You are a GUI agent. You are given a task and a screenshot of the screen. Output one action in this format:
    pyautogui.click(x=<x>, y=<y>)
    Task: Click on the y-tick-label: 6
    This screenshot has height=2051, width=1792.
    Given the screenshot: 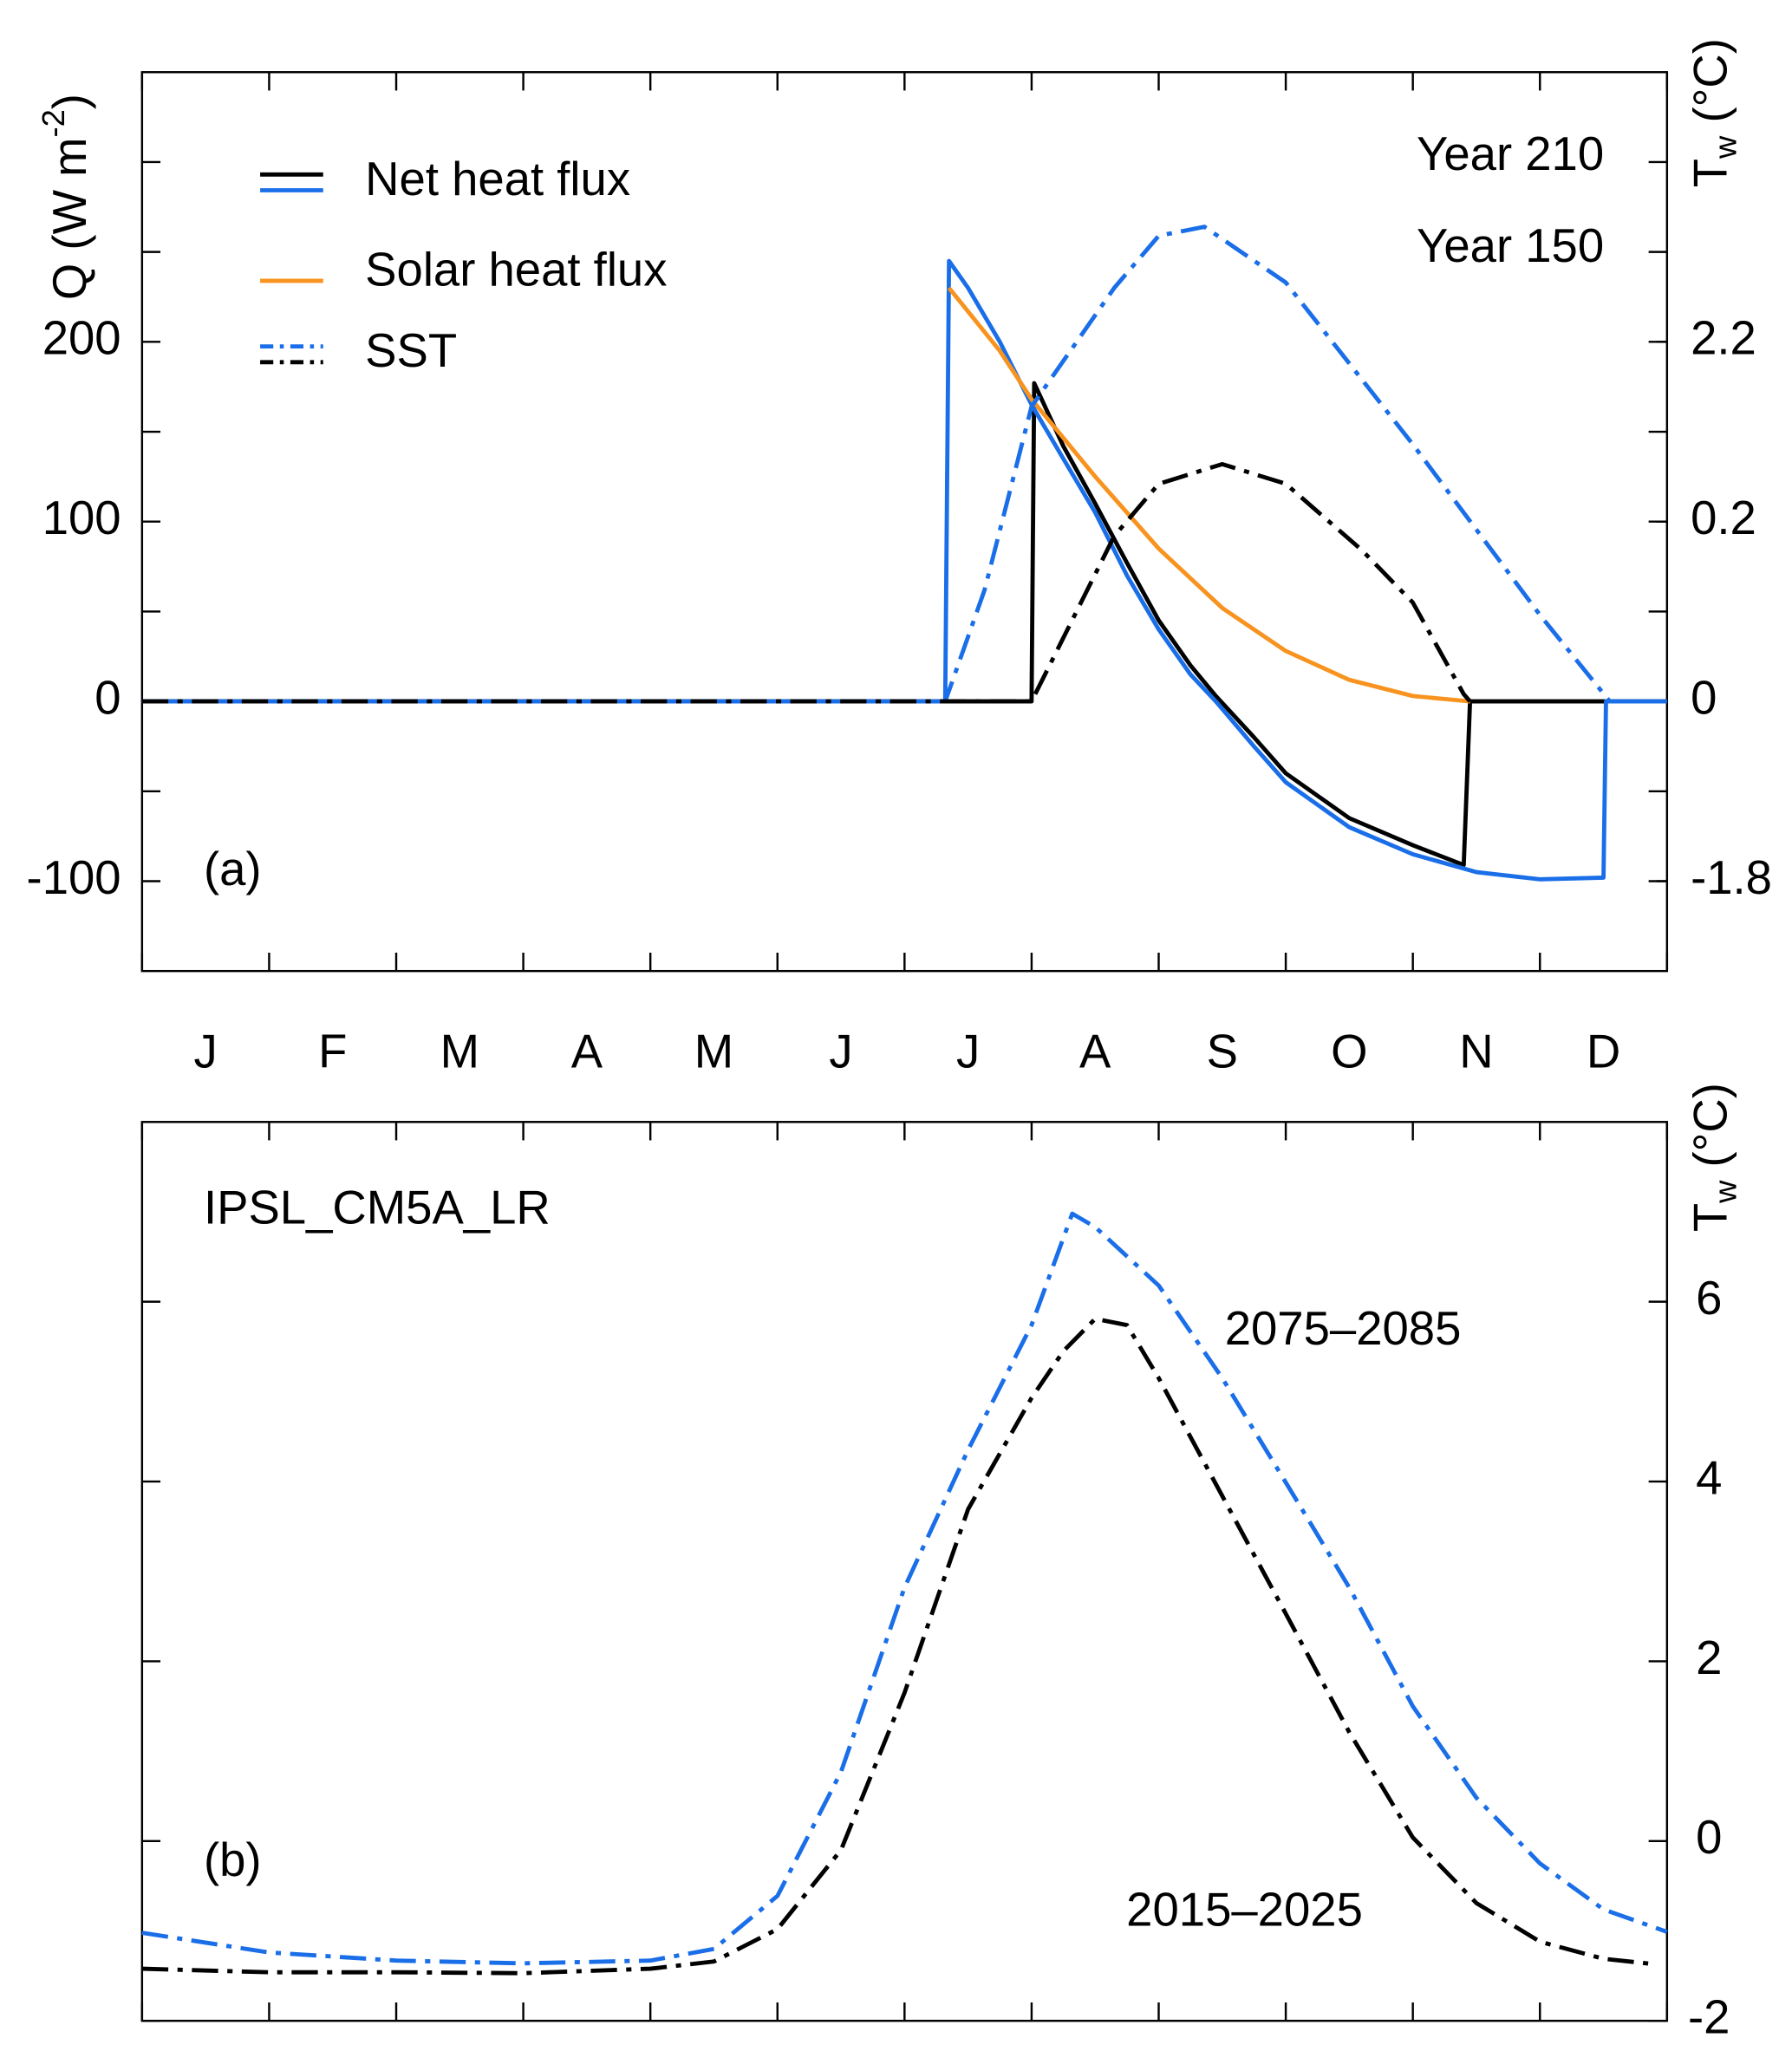 What is the action you would take?
    pyautogui.click(x=1709, y=1298)
    